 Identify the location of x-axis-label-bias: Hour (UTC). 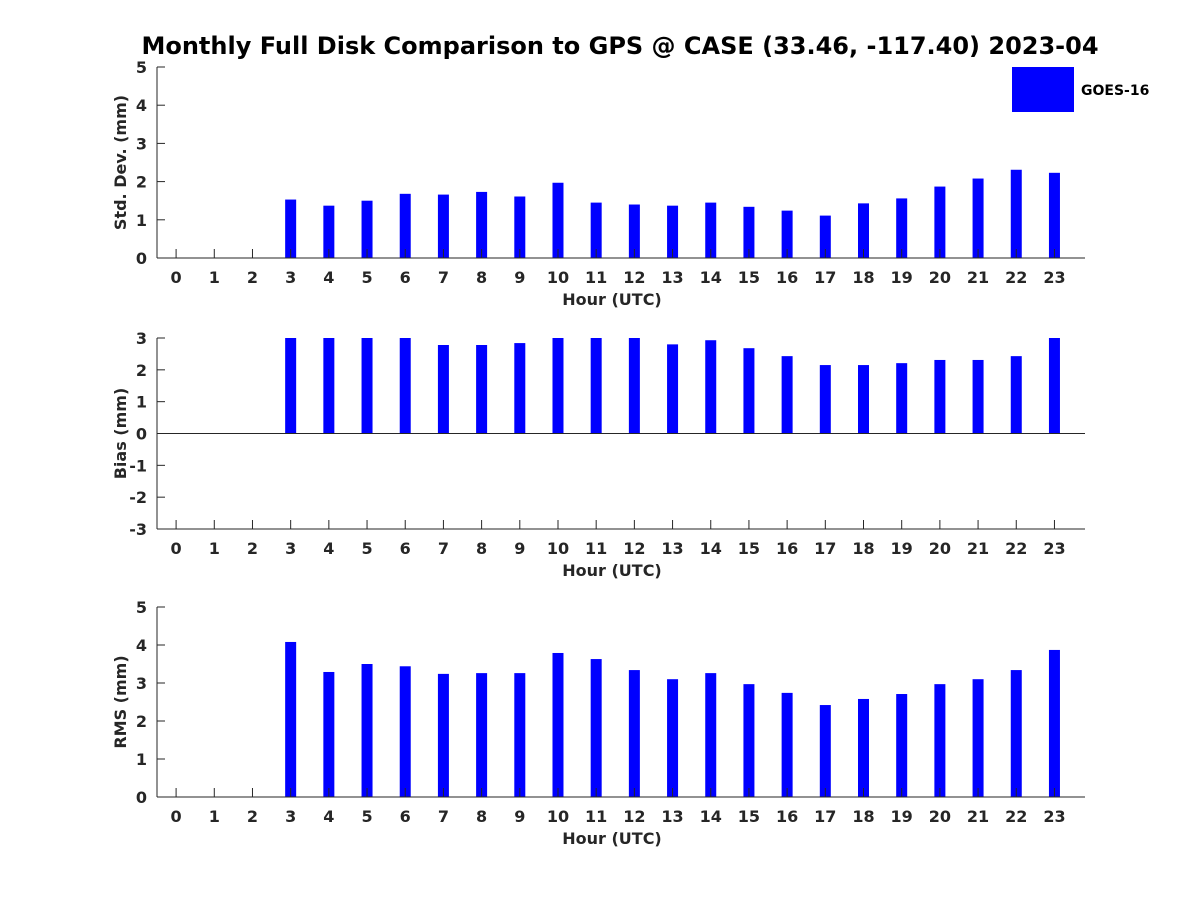
(612, 570).